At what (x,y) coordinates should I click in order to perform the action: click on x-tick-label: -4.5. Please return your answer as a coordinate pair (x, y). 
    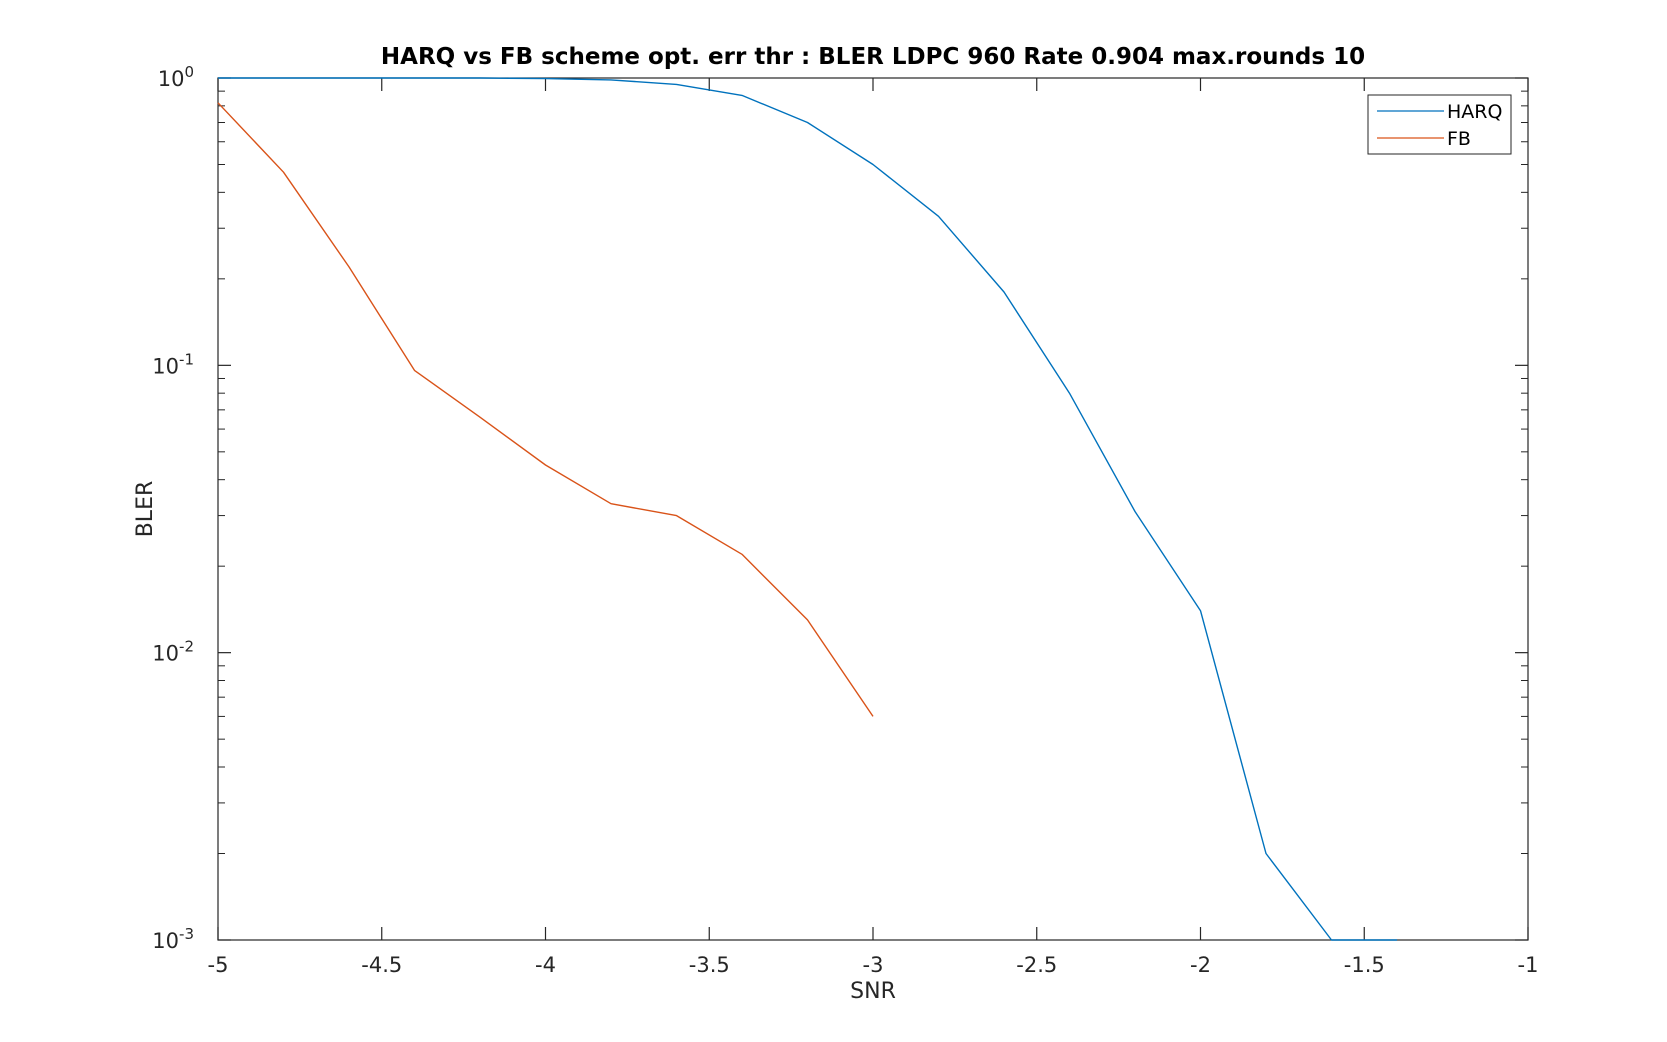
    Looking at the image, I should click on (381, 965).